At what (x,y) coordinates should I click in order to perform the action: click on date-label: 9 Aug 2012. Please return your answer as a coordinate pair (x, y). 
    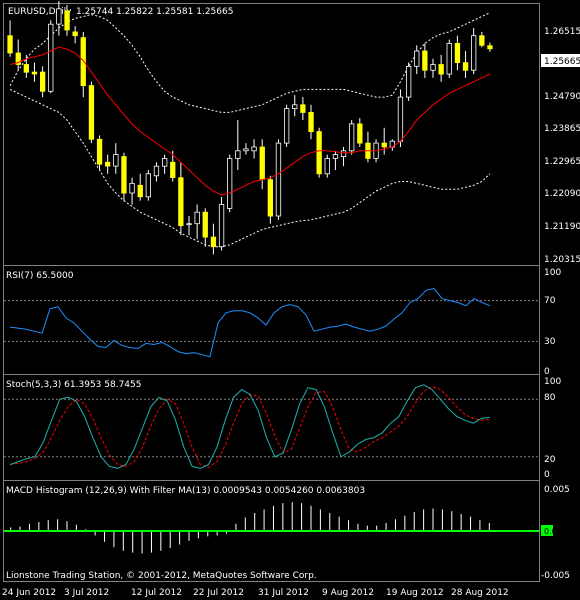
    Looking at the image, I should click on (348, 593).